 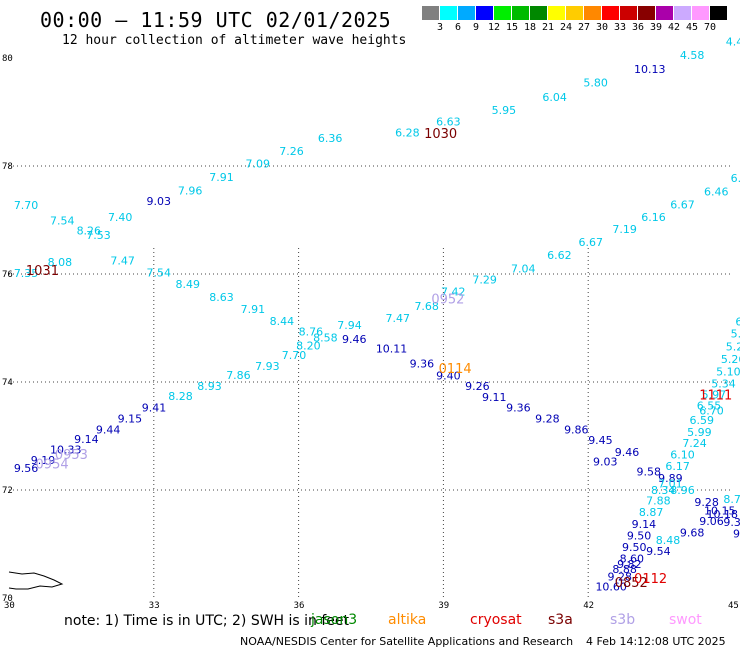 I want to click on wave-height-value: 10.18, so click(x=722, y=514).